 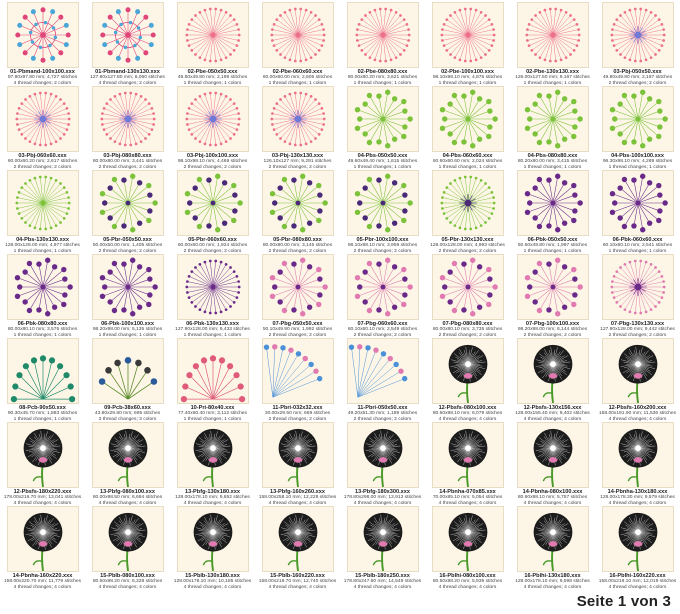 What do you see at coordinates (42, 582) in the screenshot?
I see `design-dimensions: 158.00x220.70 mm; 11,779 stitches` at bounding box center [42, 582].